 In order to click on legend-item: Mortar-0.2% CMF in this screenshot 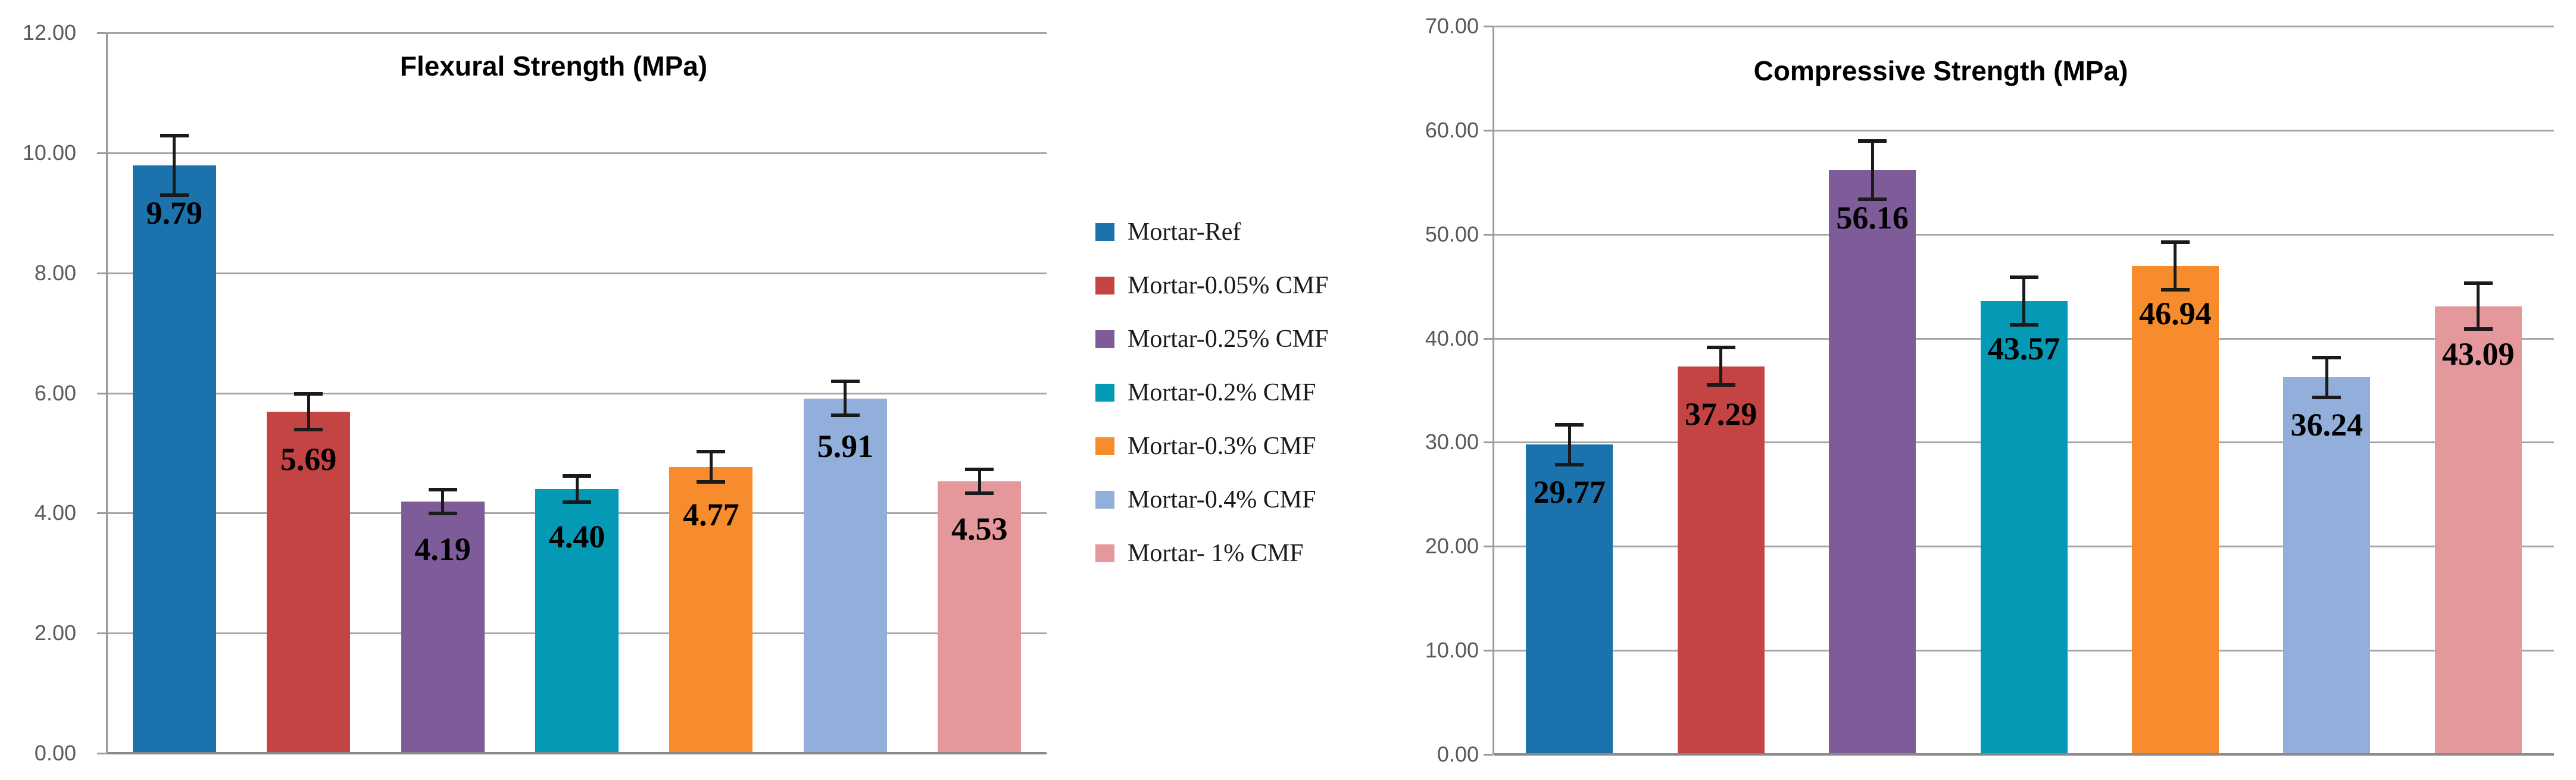, I will do `click(1211, 392)`.